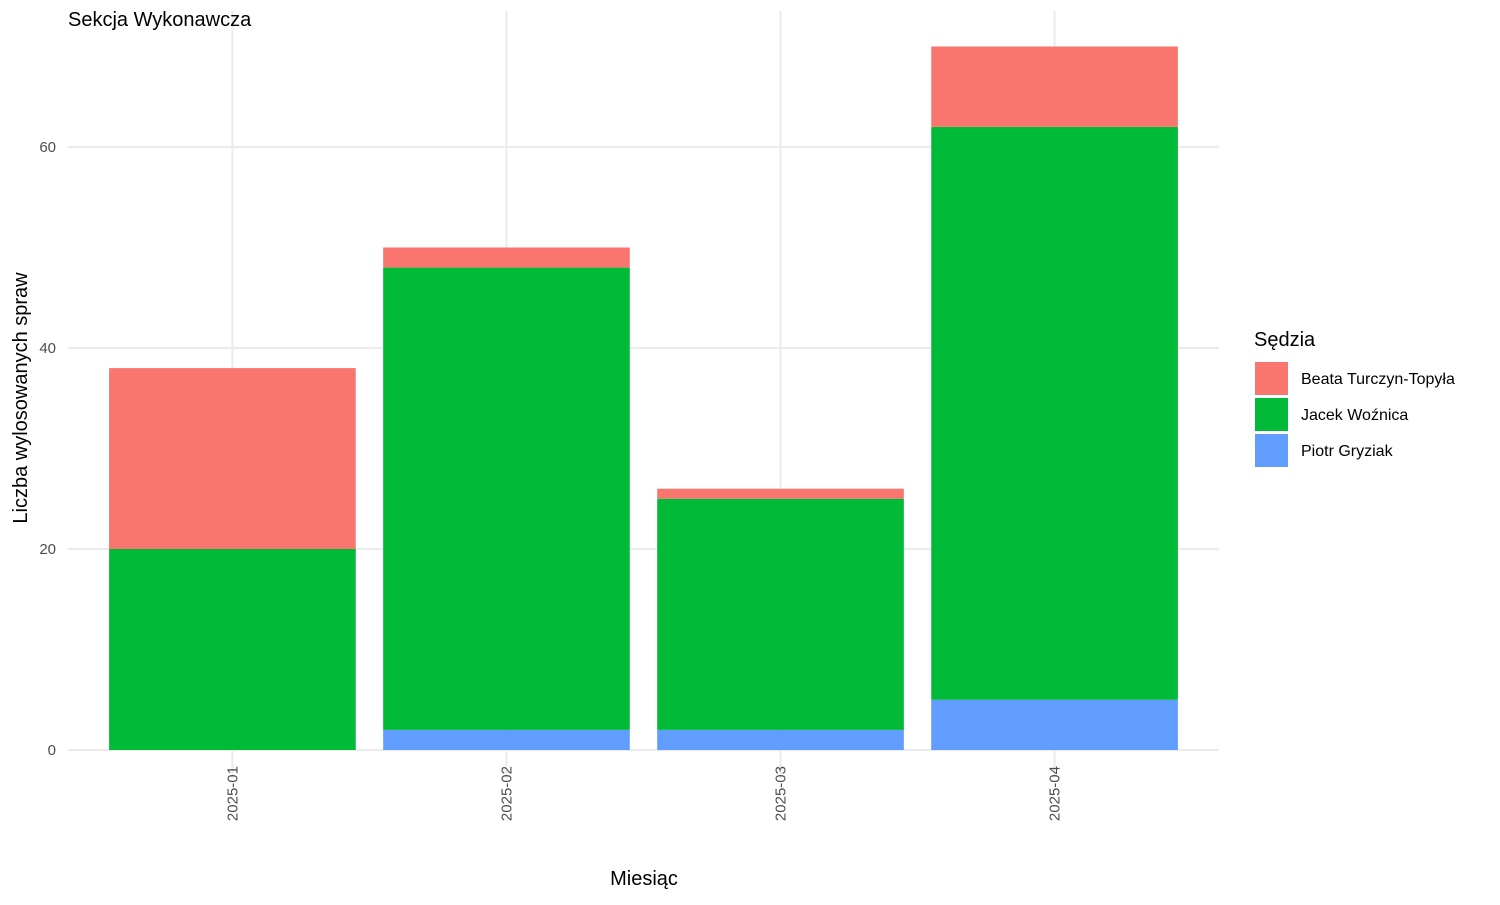 This screenshot has width=1500, height=905. Describe the element at coordinates (47, 147) in the screenshot. I see `y-tick-label: 60` at that location.